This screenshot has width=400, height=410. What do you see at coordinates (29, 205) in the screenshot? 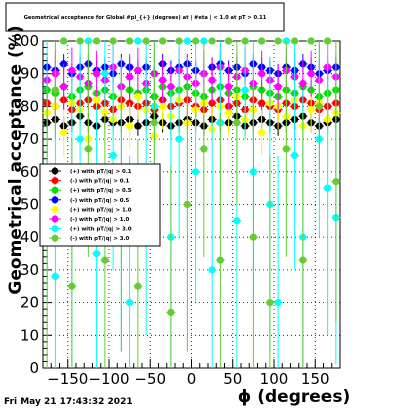
I see `y-tick-label: 50` at bounding box center [29, 205].